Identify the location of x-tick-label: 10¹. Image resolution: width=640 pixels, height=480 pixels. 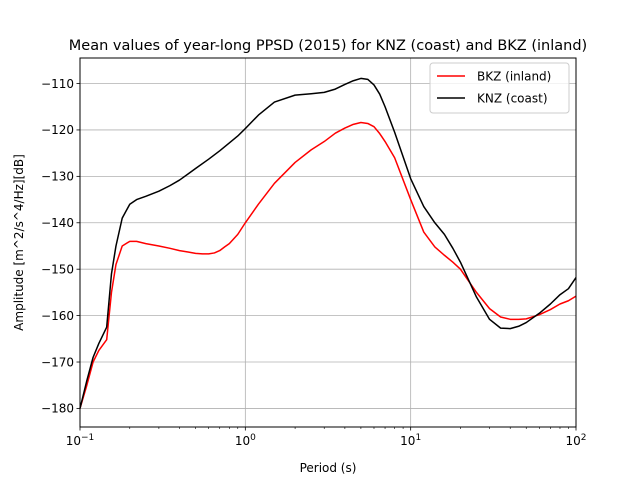
(410, 440).